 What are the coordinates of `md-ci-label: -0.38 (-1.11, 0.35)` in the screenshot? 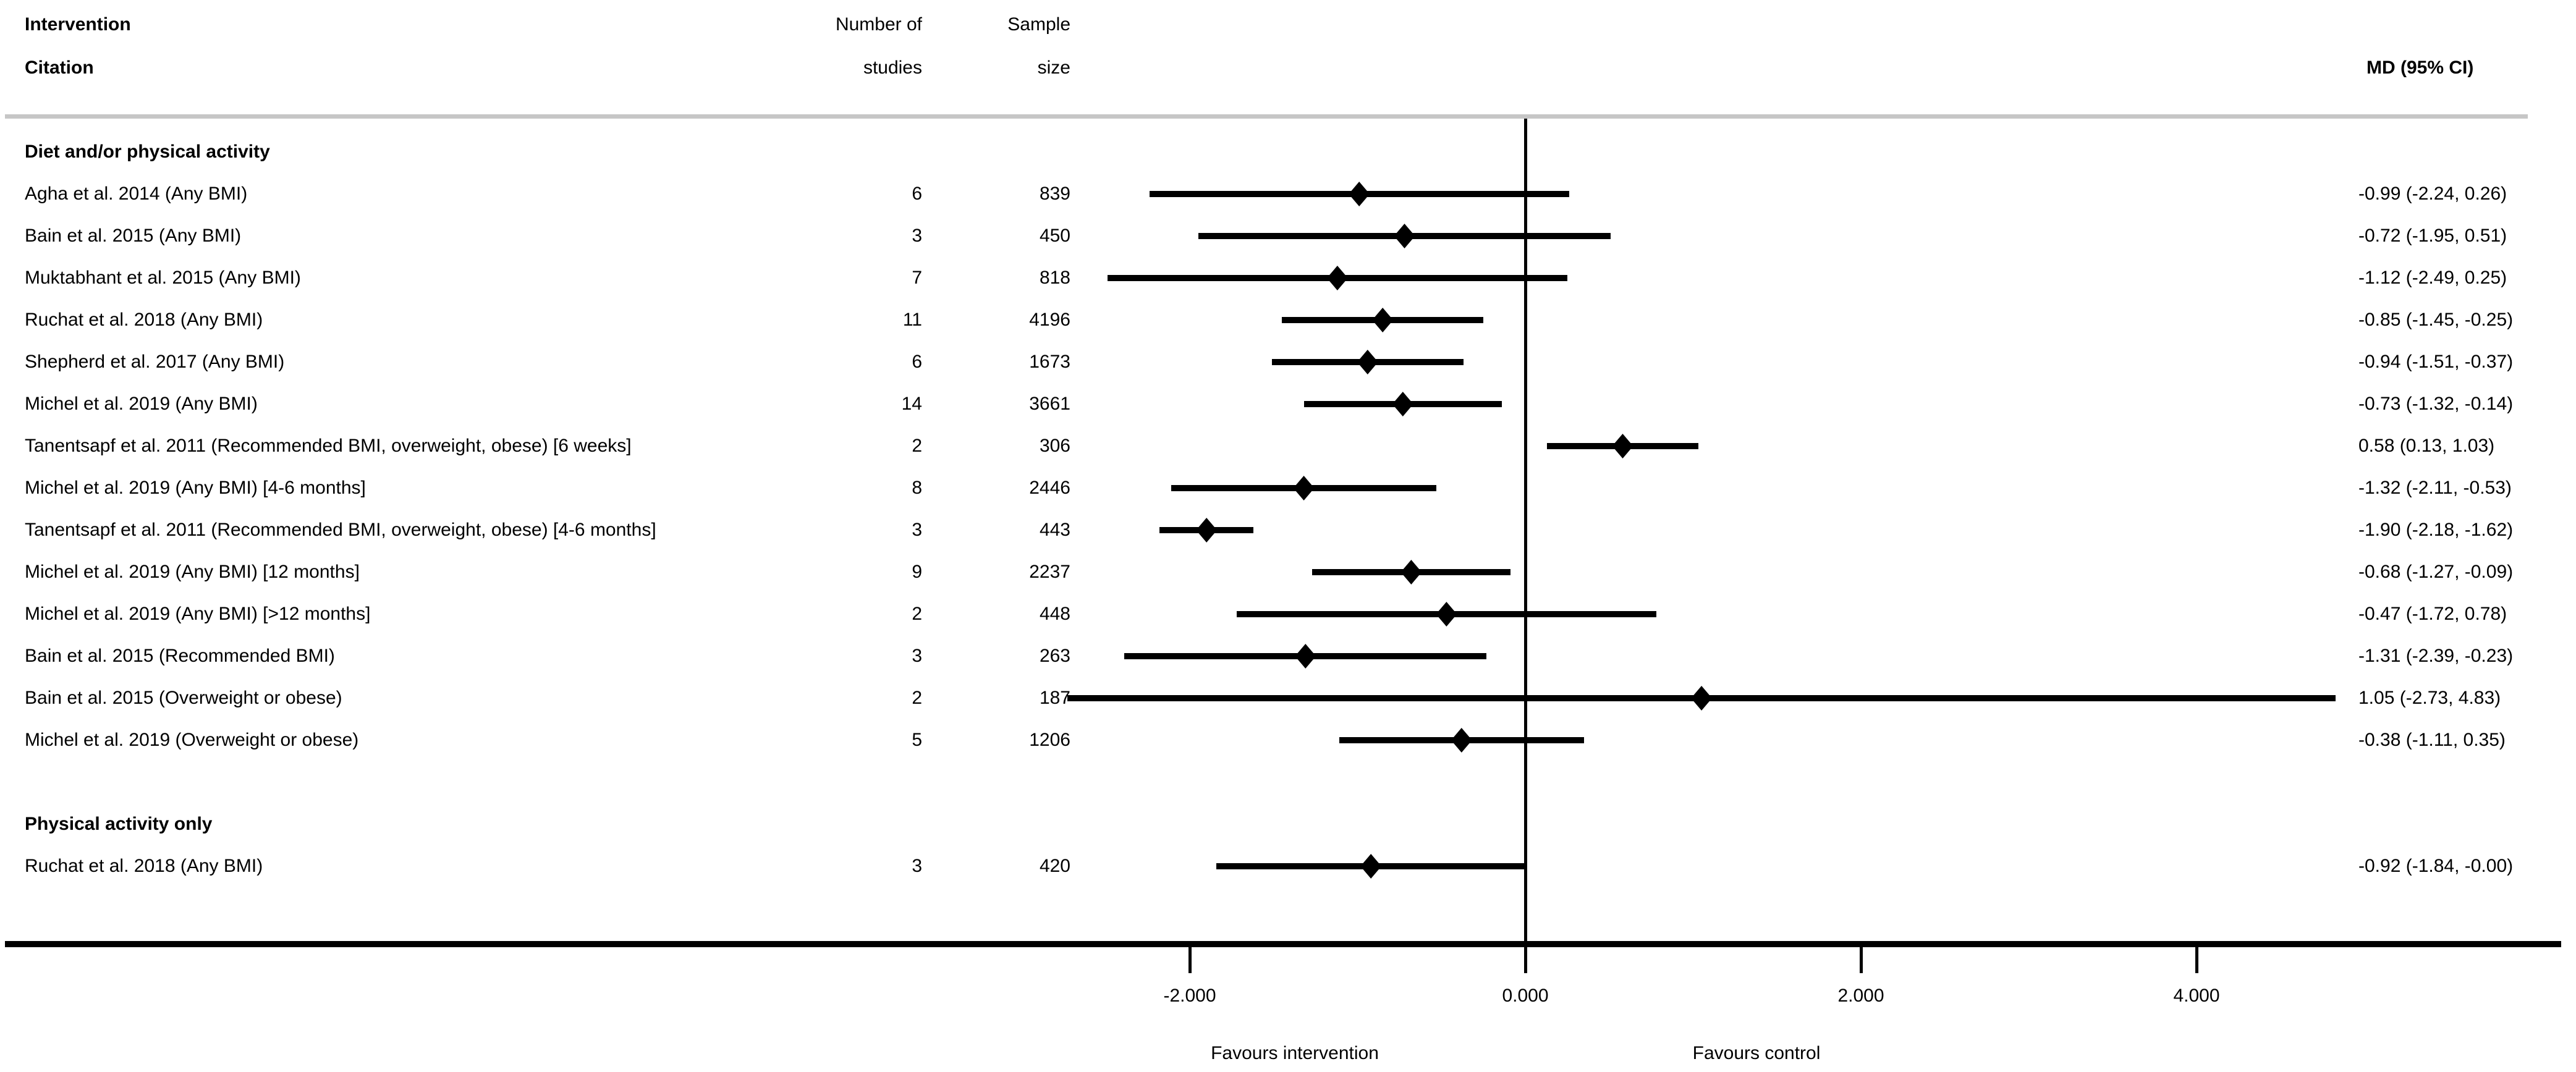 It's located at (2432, 740).